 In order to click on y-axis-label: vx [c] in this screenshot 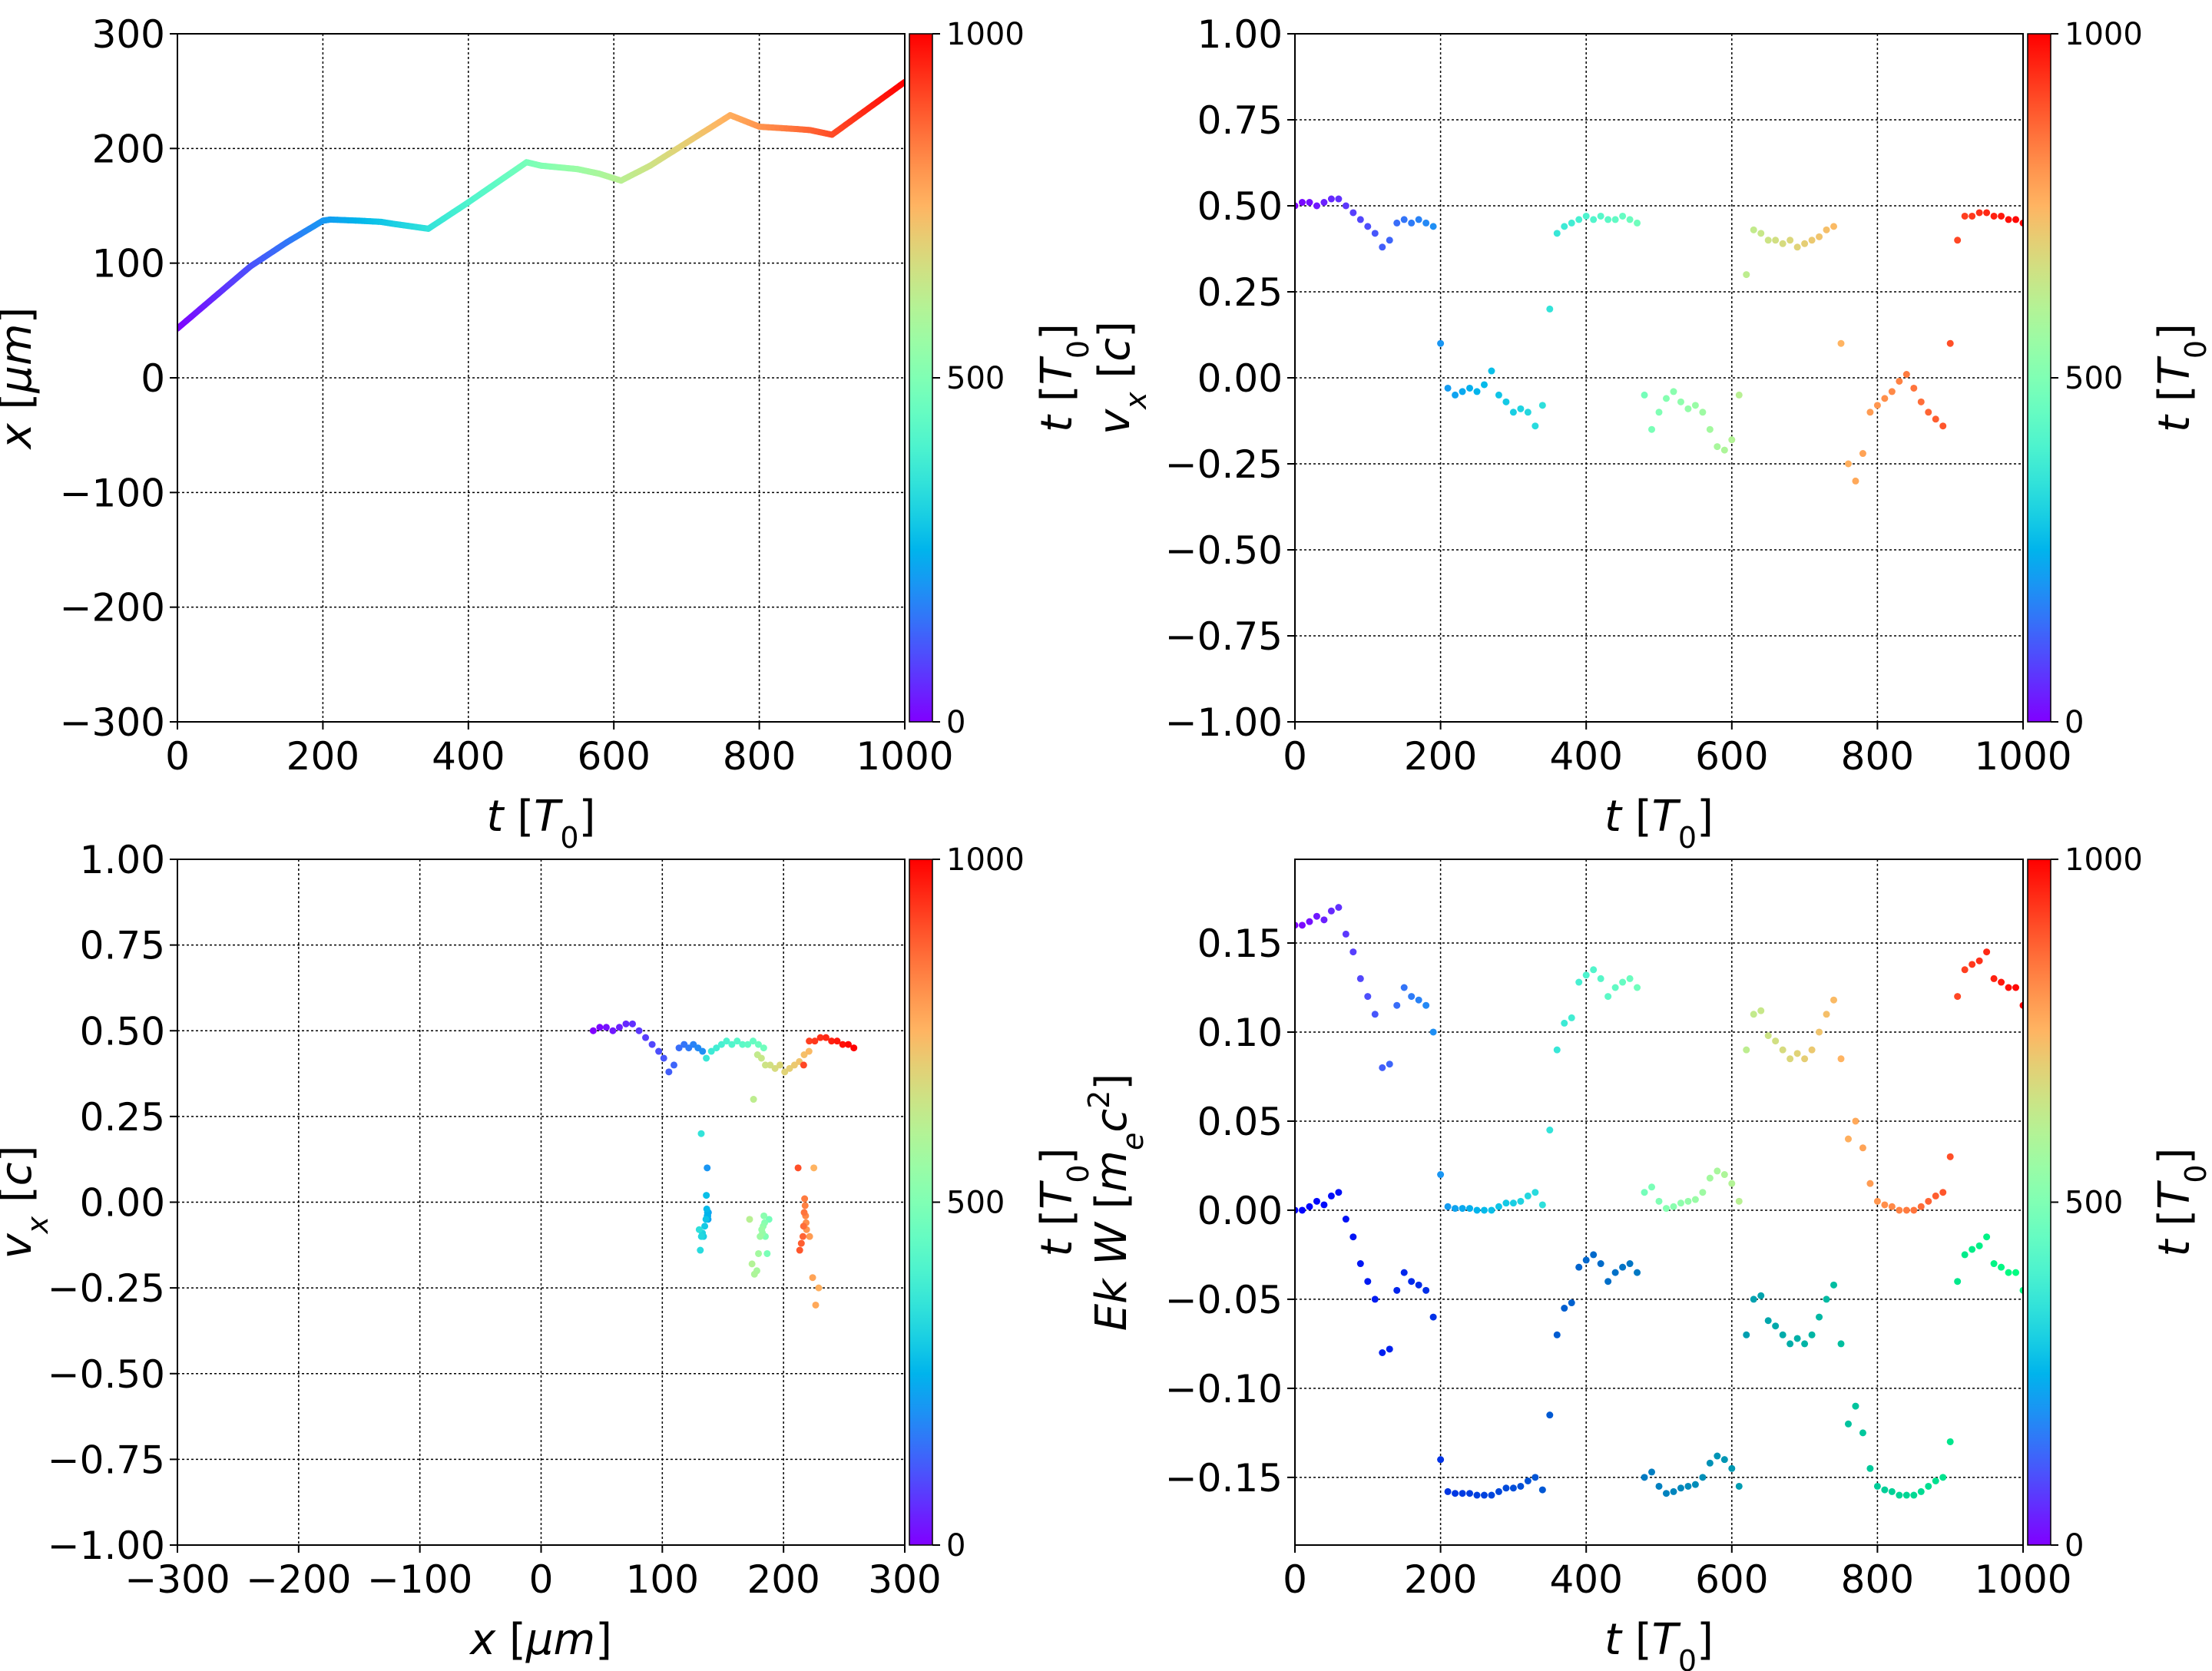, I will do `click(27, 1202)`.